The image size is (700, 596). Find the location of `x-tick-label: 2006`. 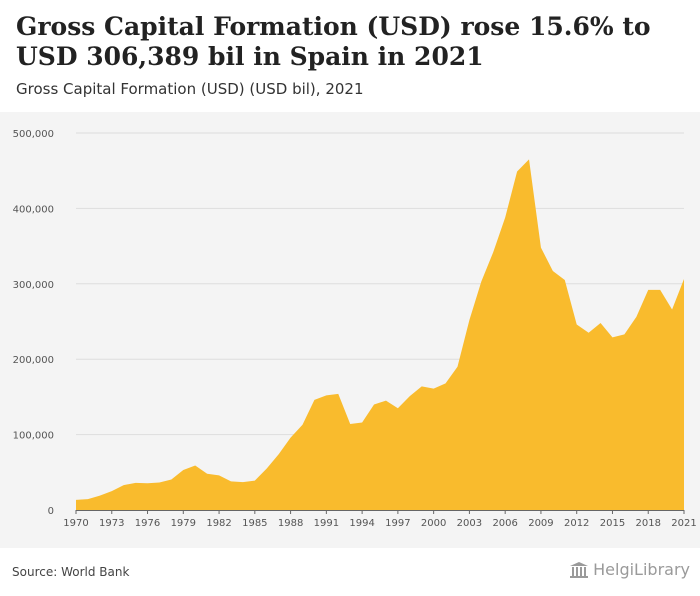

x-tick-label: 2006 is located at coordinates (504, 523).